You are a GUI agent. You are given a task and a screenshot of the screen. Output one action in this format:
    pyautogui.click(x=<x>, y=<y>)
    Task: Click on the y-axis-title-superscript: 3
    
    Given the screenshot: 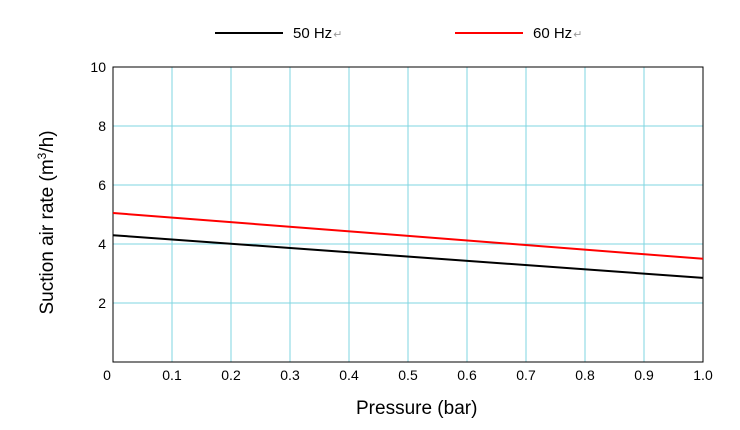 What is the action you would take?
    pyautogui.click(x=42, y=155)
    